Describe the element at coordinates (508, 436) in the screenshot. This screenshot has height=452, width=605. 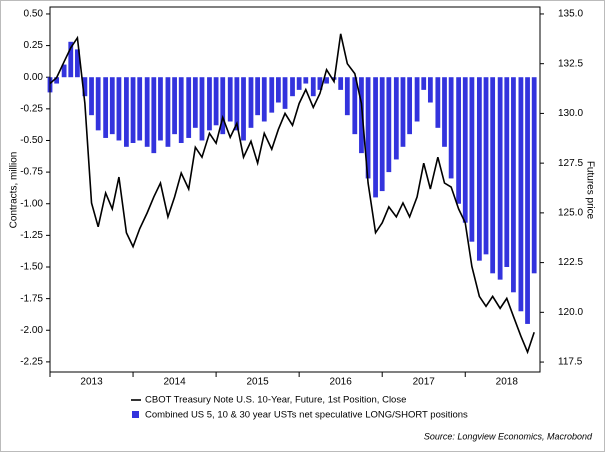
I see `source: Source: Longview Economics, Macrobond` at that location.